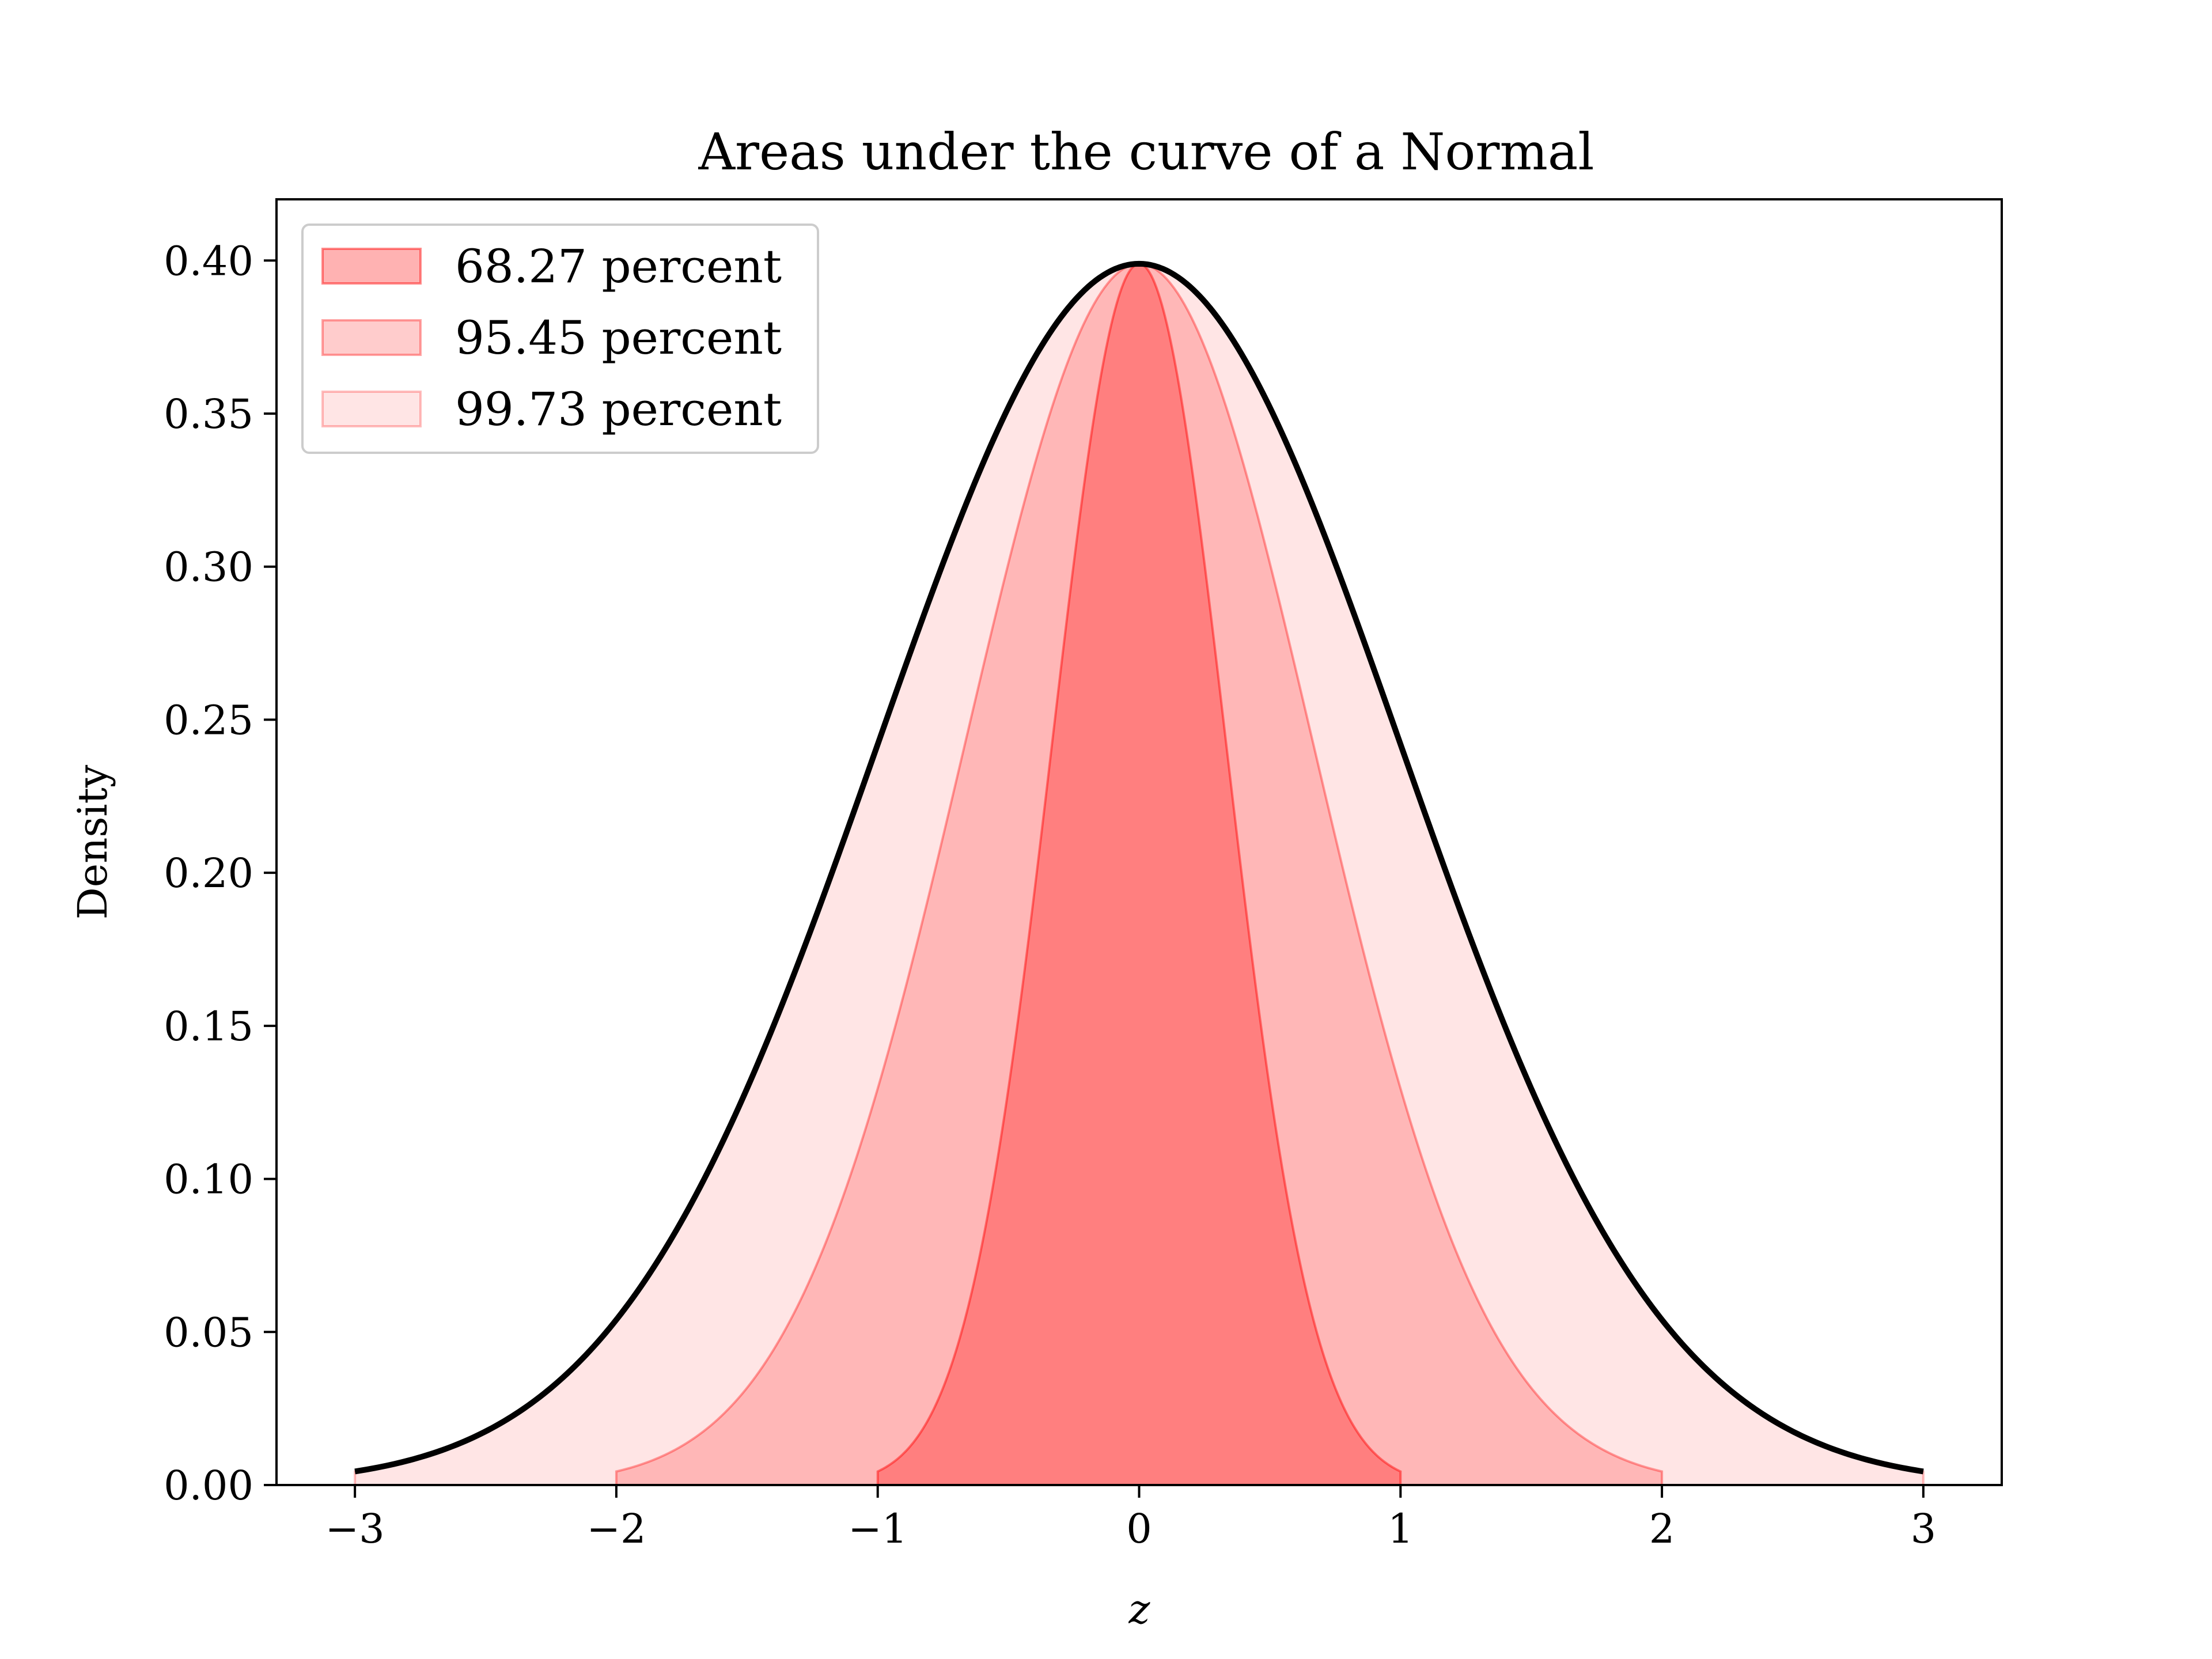 Image resolution: width=2212 pixels, height=1659 pixels. Describe the element at coordinates (1146, 151) in the screenshot. I see `chart-title: Areas under the curve of a Normal` at that location.